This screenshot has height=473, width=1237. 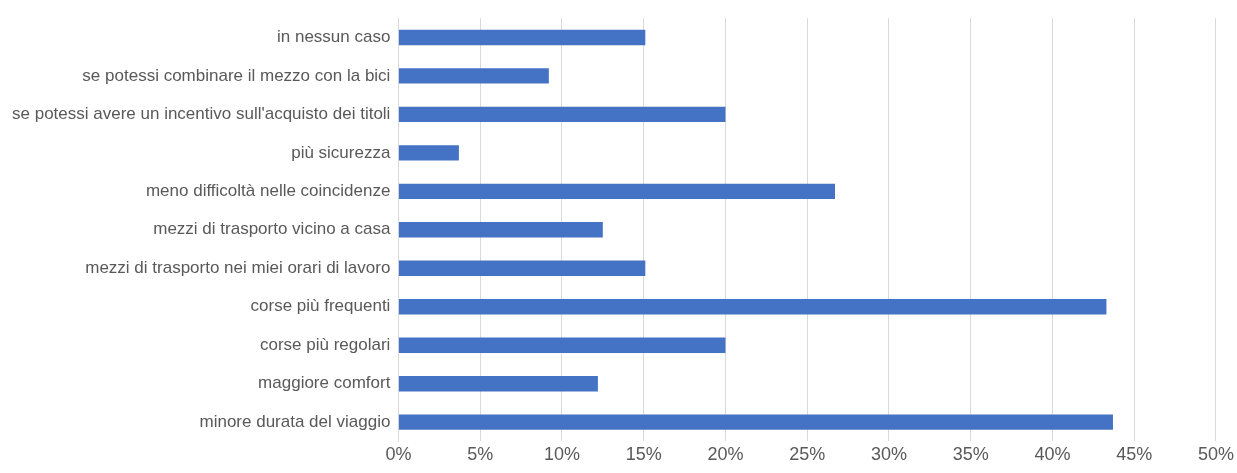 I want to click on y-tick-label: corse più frequenti, so click(x=320, y=306).